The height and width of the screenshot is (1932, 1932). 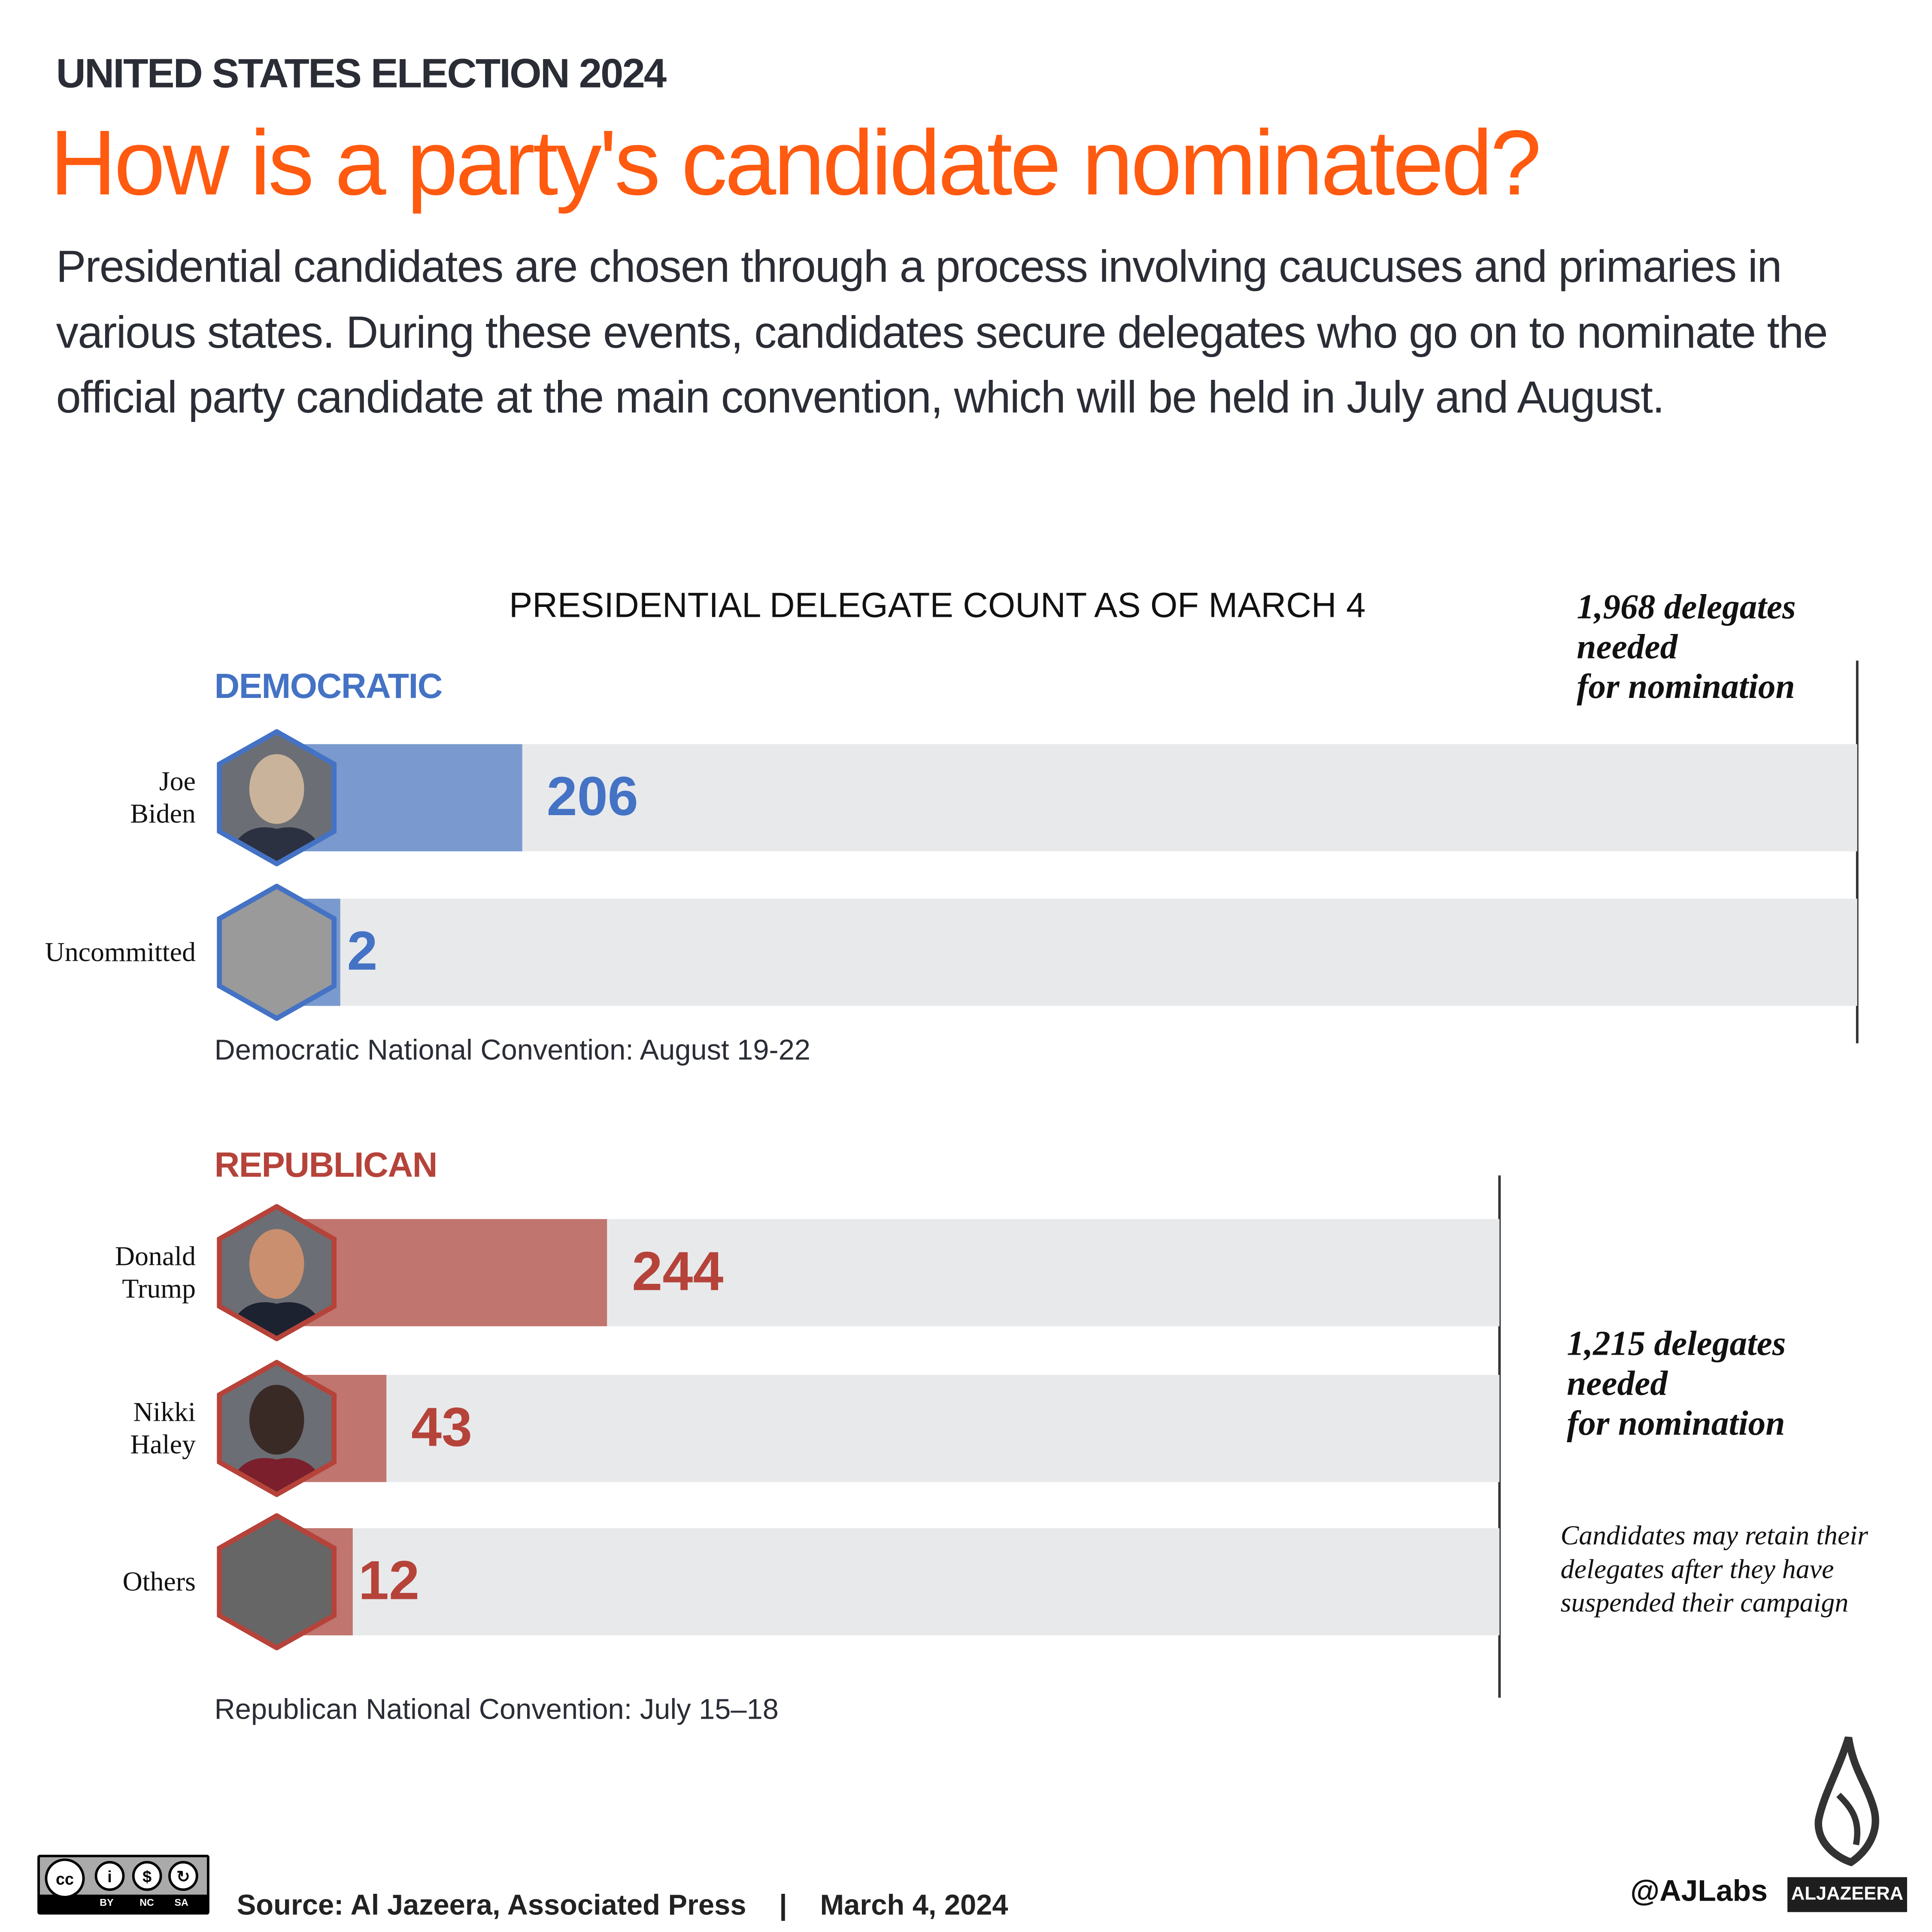 What do you see at coordinates (164, 1411) in the screenshot?
I see `name-line: Nikki` at bounding box center [164, 1411].